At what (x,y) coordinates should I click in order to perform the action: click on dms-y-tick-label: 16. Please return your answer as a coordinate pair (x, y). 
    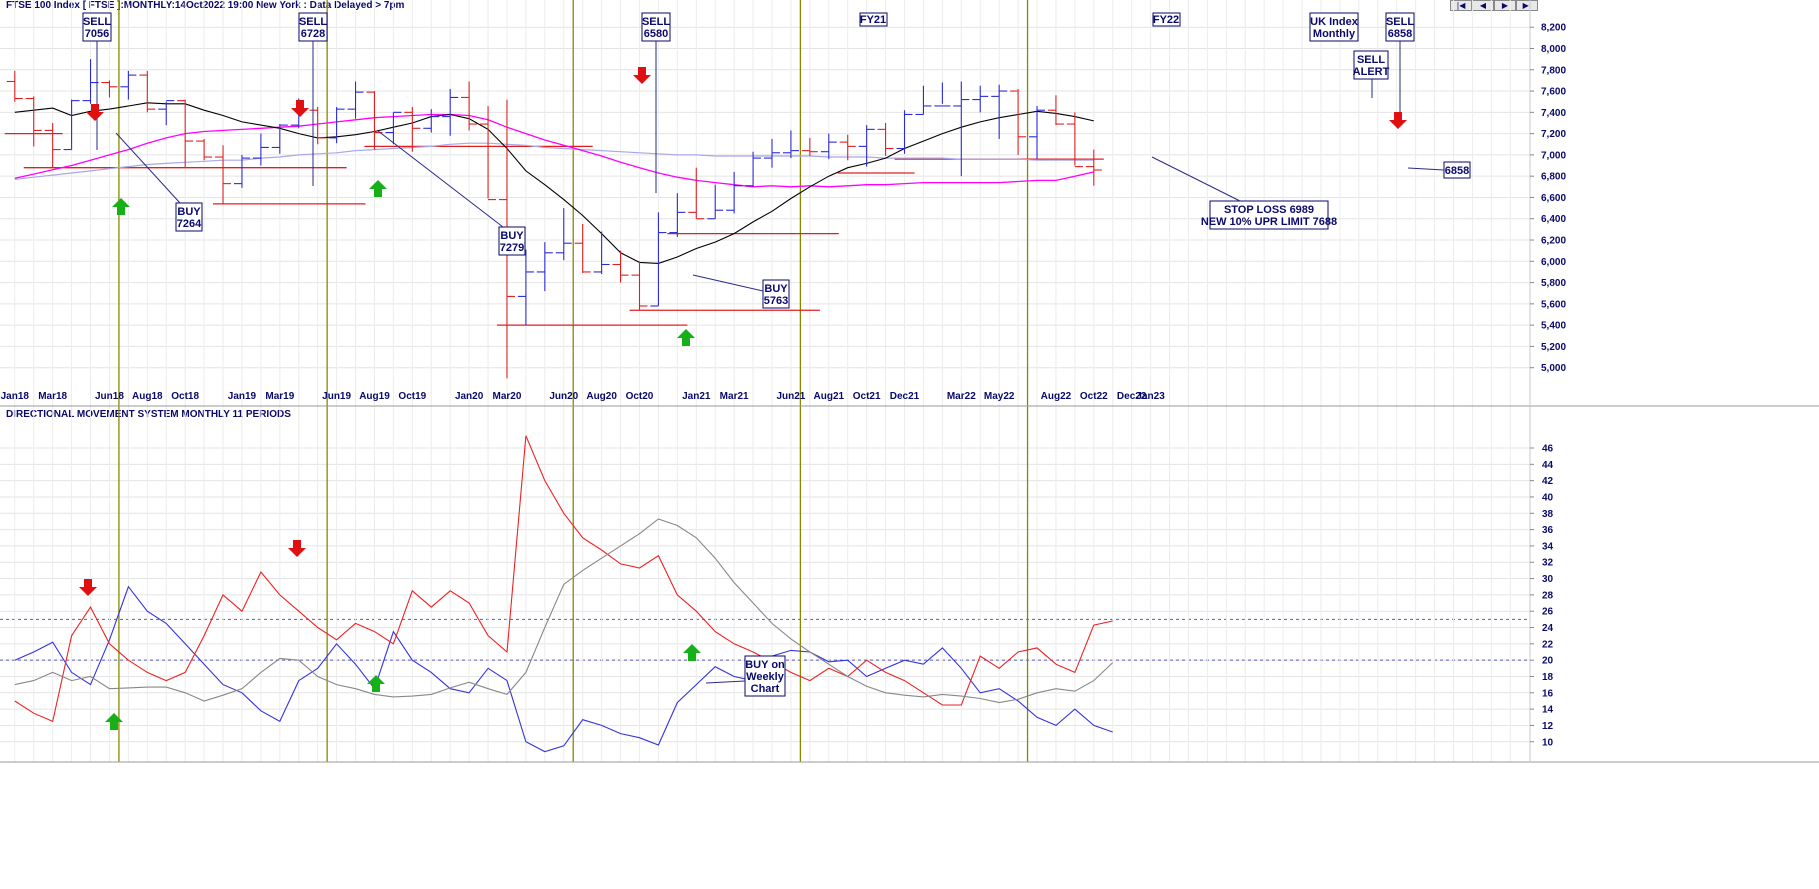
    Looking at the image, I should click on (1548, 693).